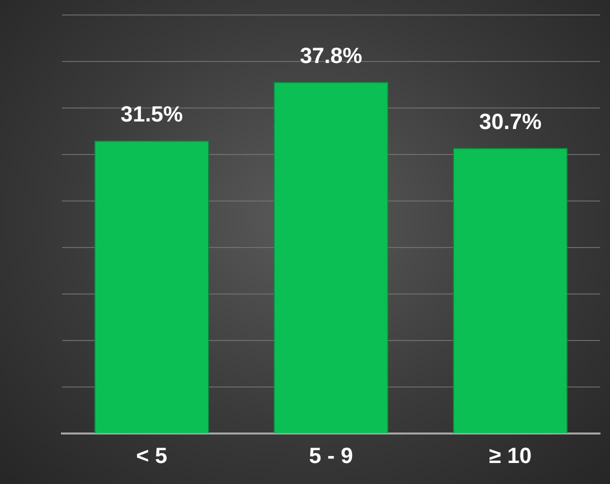 The height and width of the screenshot is (484, 610). Describe the element at coordinates (152, 455) in the screenshot. I see `x-tick-label: < 5` at that location.